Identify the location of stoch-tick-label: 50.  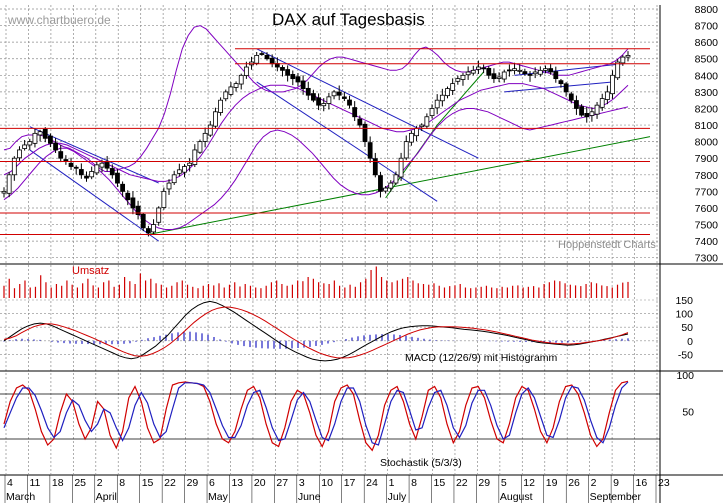
(688, 412).